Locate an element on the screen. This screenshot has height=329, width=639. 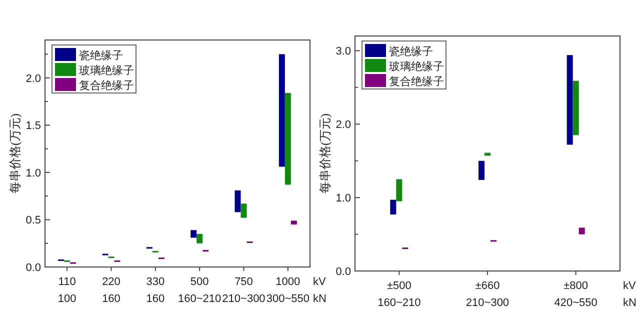
x-tick-label: ±500 160~210 is located at coordinates (399, 294).